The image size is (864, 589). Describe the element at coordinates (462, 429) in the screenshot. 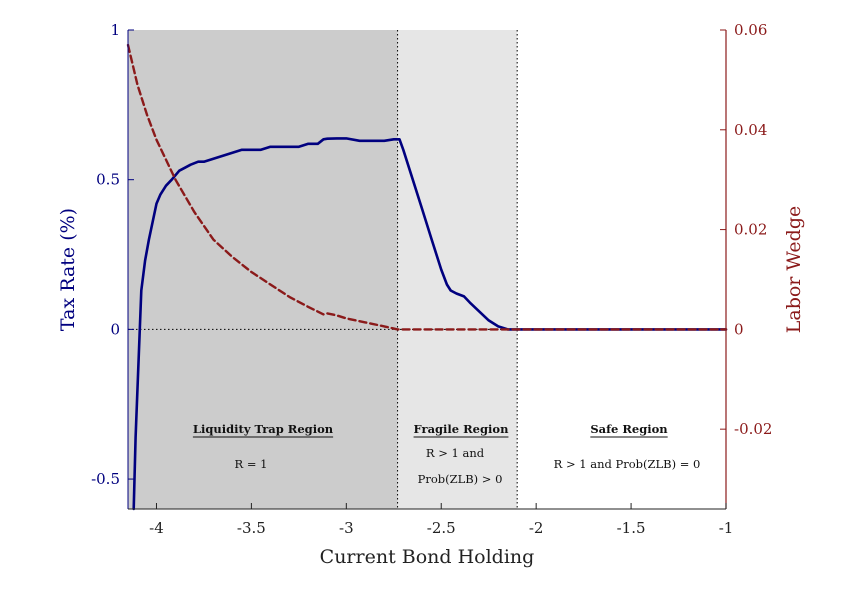

I see `fragile-region-title: Fragile Region` at that location.